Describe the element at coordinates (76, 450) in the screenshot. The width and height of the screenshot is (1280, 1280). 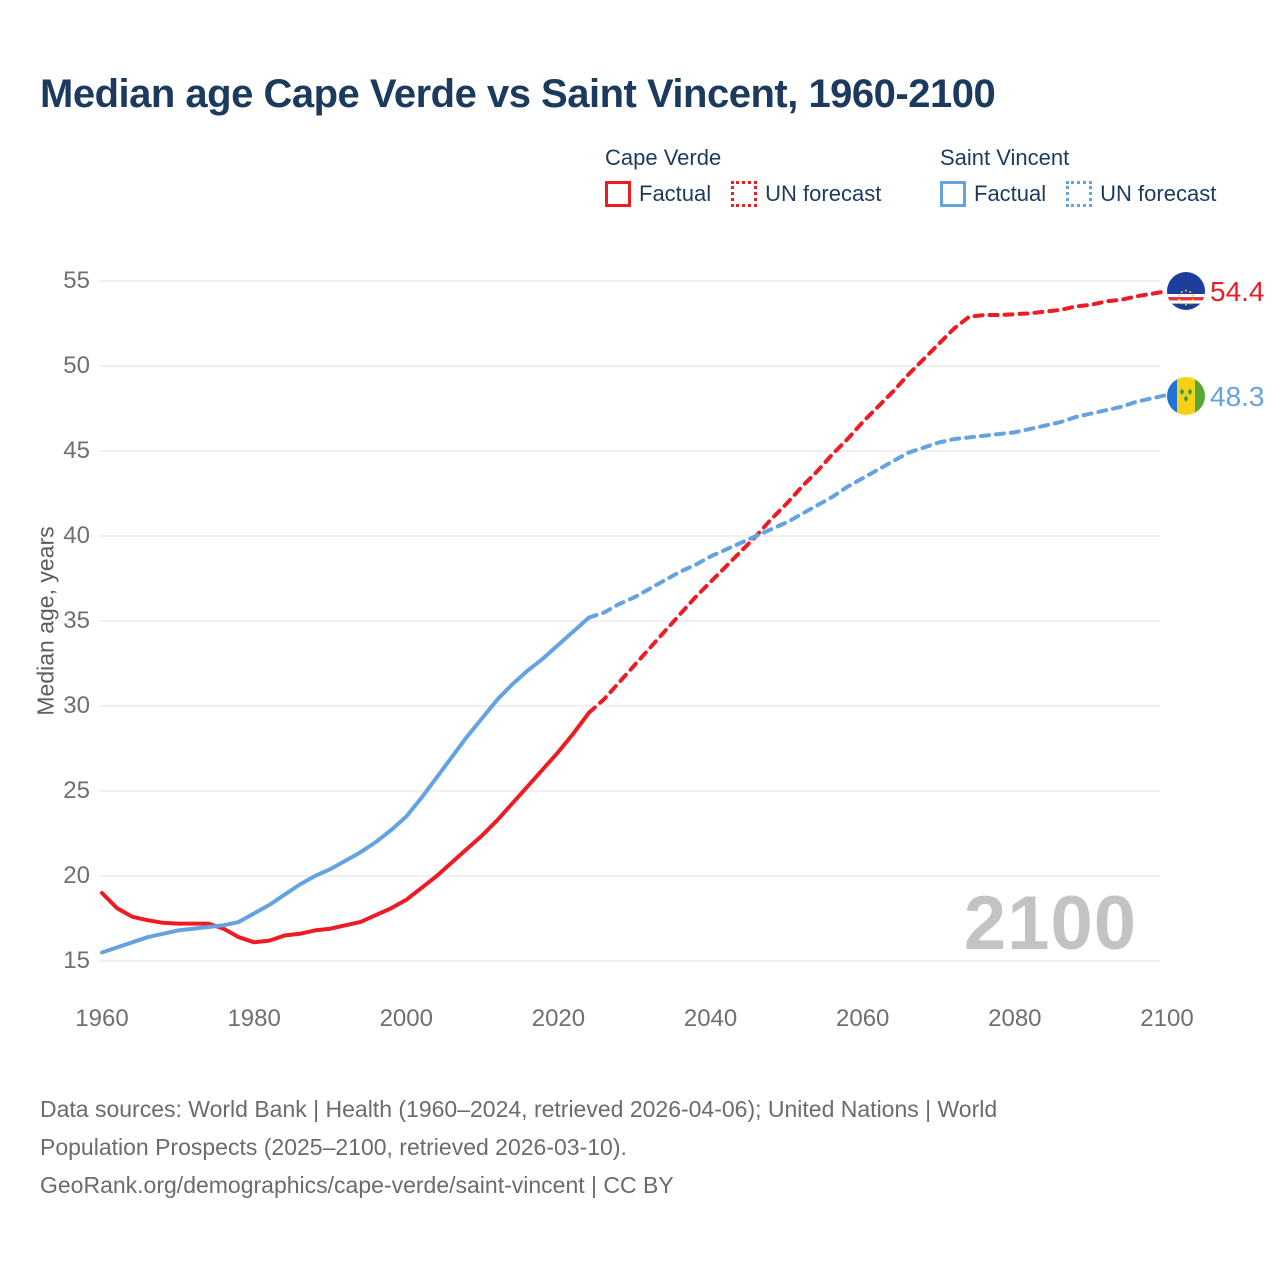
I see `y-tick-label: 45` at that location.